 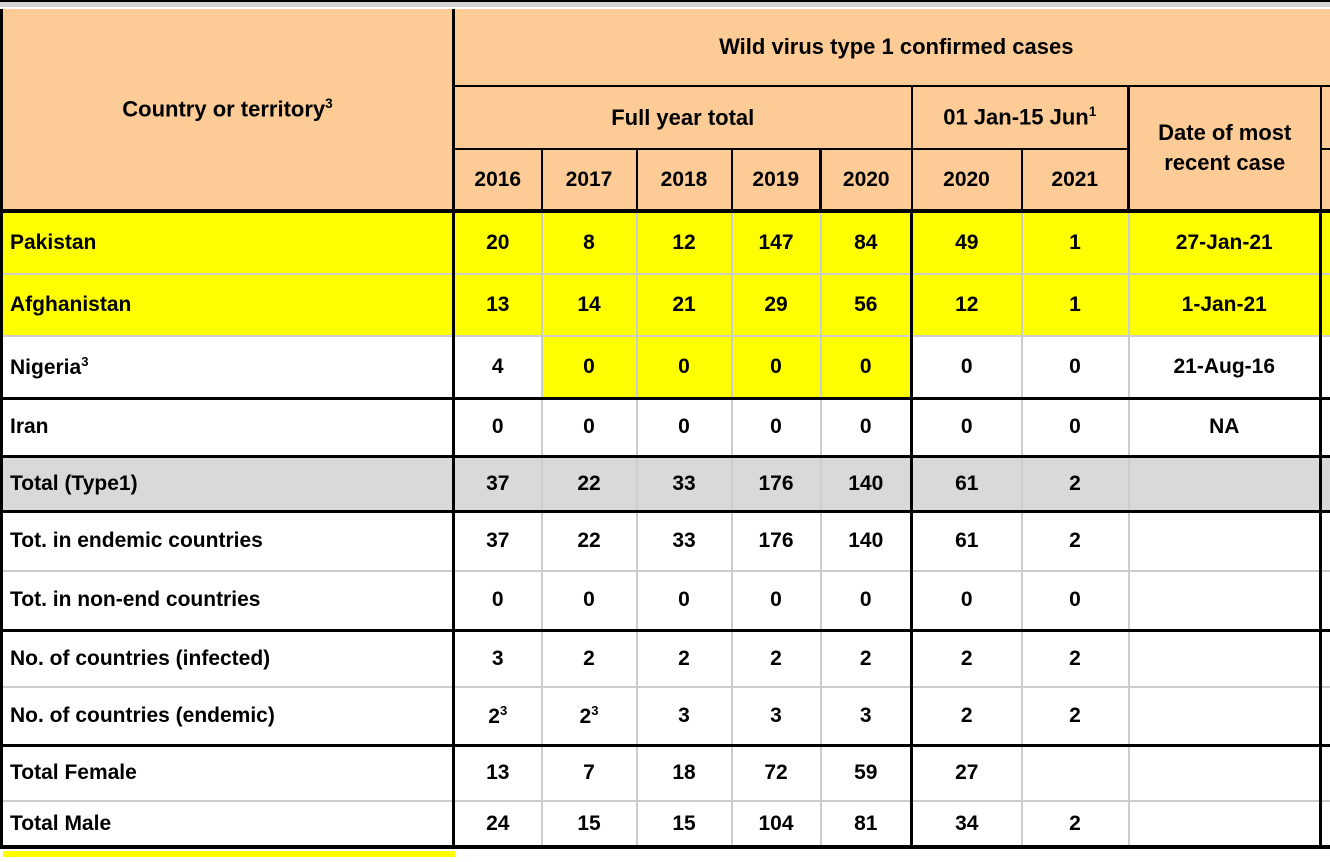 I want to click on year-header-2016: 2016, so click(x=497, y=180).